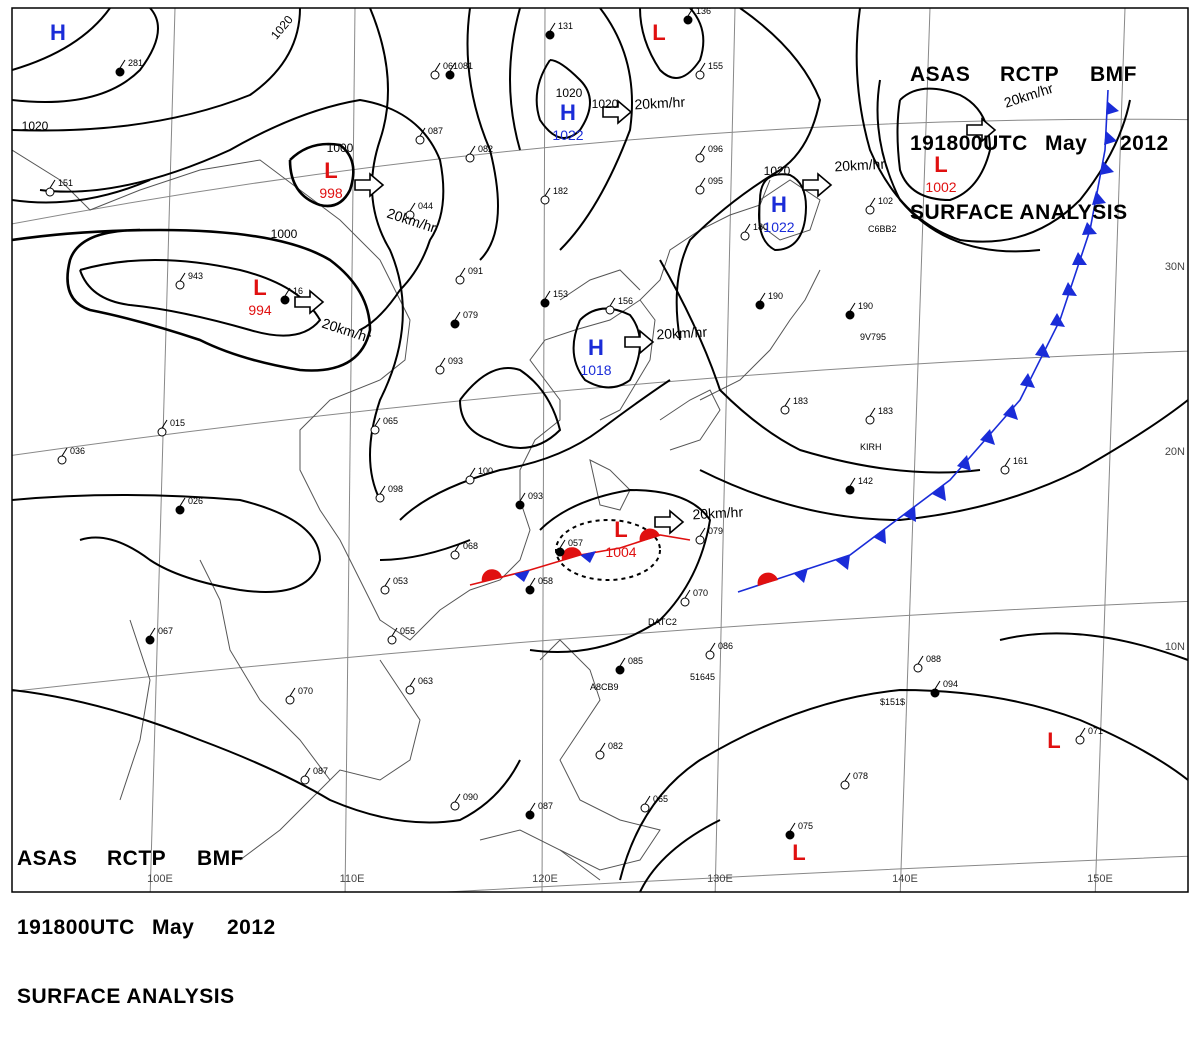 Image resolution: width=1200 pixels, height=1054 pixels. What do you see at coordinates (560, 294) in the screenshot?
I see `station-pressure: 153` at bounding box center [560, 294].